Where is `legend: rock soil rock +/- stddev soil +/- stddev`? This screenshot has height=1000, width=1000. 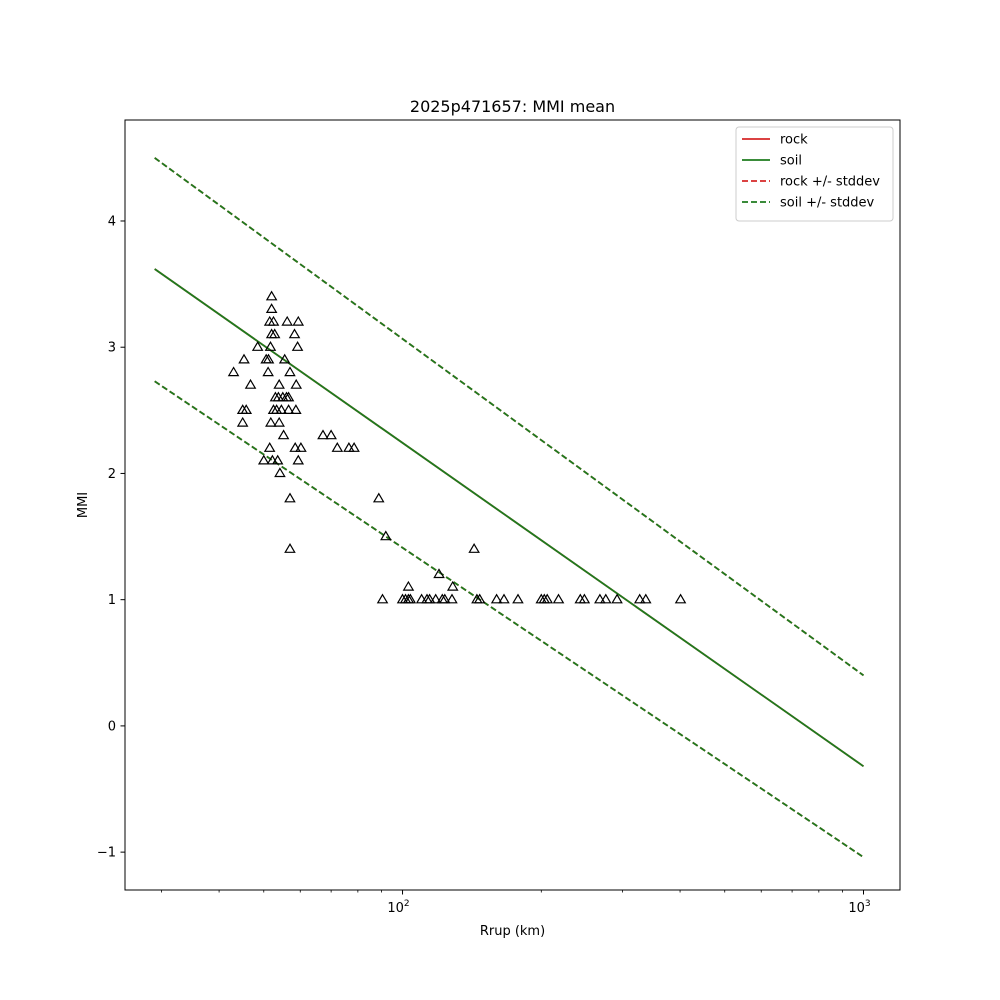 legend: rock soil rock +/- stddev soil +/- stddev is located at coordinates (814, 174).